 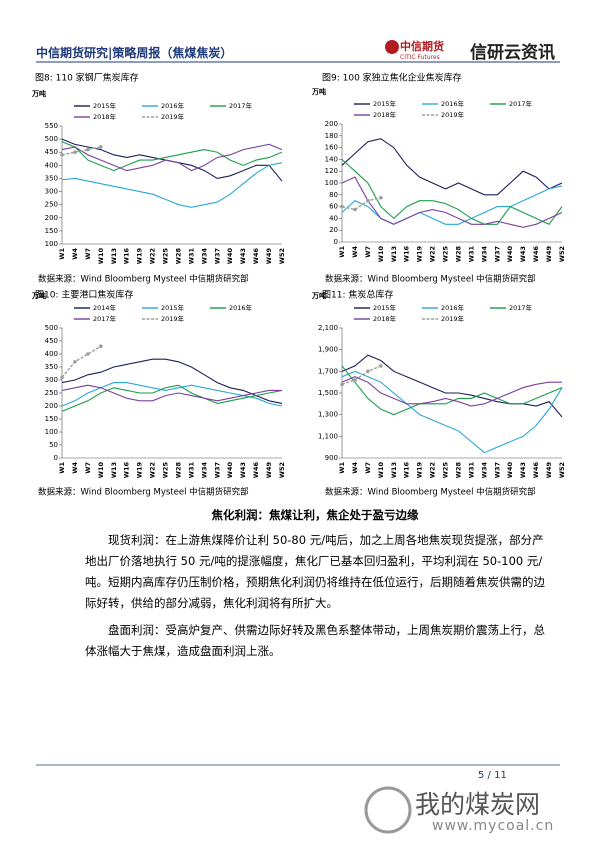 I want to click on y-tick-label: 450, so click(x=51, y=152).